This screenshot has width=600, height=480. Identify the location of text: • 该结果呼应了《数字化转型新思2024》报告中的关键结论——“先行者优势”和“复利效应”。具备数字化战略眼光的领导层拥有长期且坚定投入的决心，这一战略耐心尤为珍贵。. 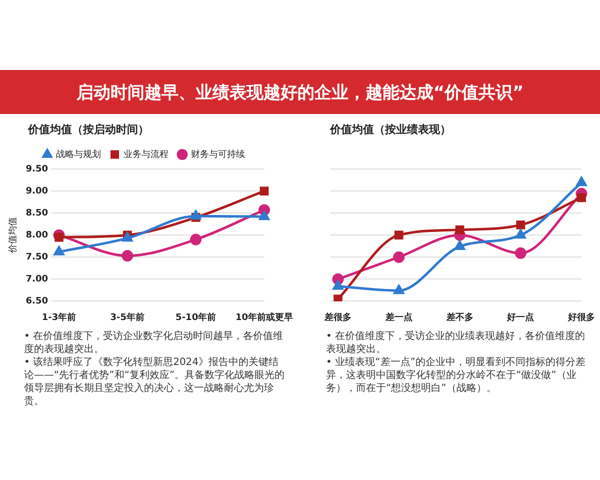
(155, 382).